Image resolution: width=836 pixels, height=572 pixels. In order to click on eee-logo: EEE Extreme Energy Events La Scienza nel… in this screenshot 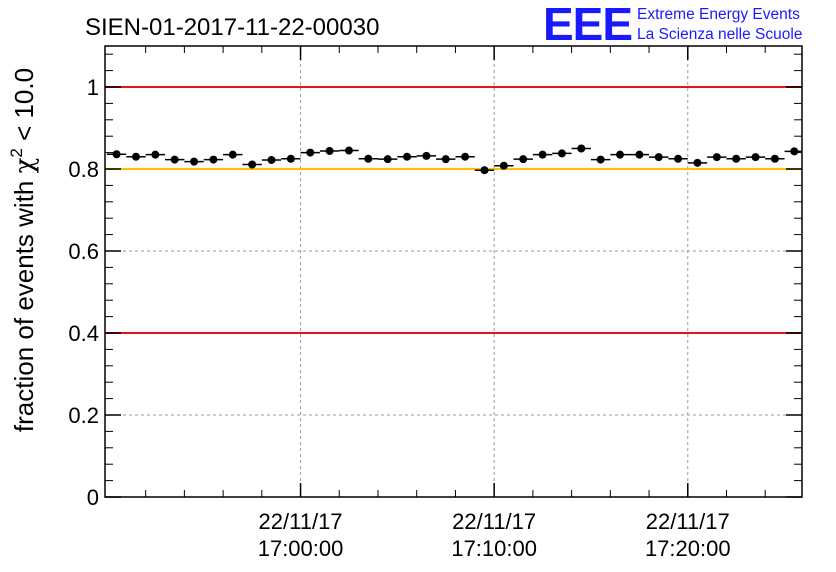, I will do `click(672, 25)`.